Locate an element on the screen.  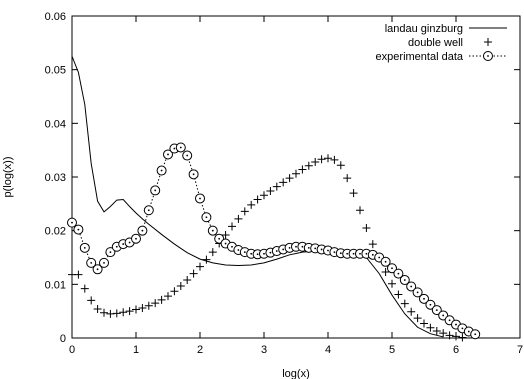
y-tick-label-2: 0.02 is located at coordinates (55, 232).